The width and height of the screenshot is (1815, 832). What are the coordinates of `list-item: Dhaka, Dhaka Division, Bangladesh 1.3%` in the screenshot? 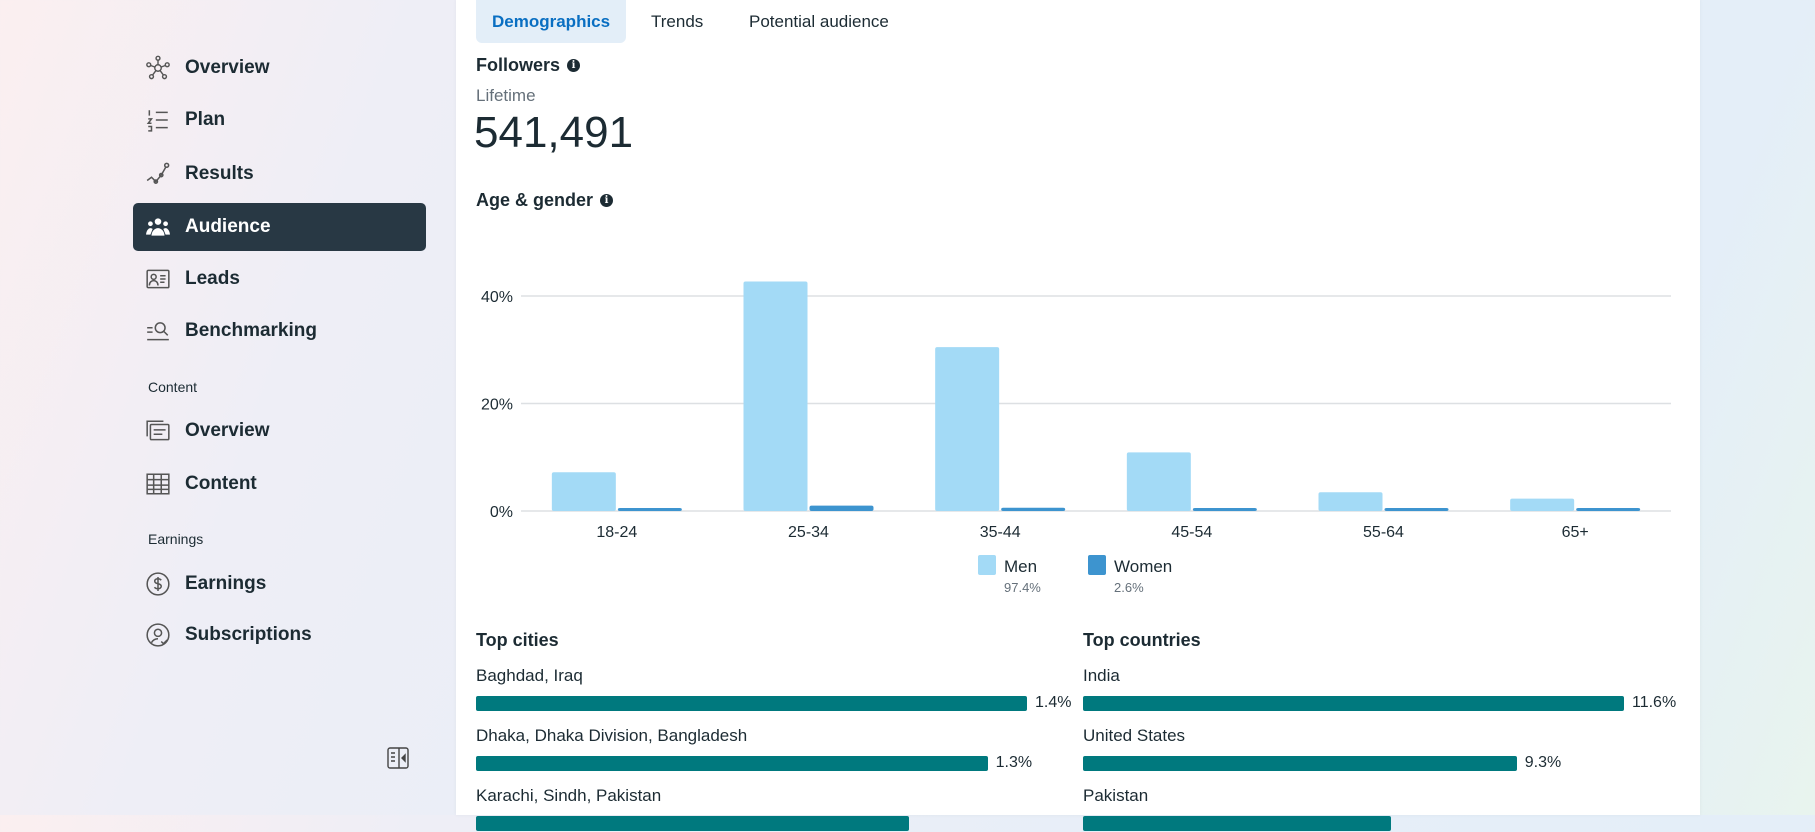 It's located at (796, 749).